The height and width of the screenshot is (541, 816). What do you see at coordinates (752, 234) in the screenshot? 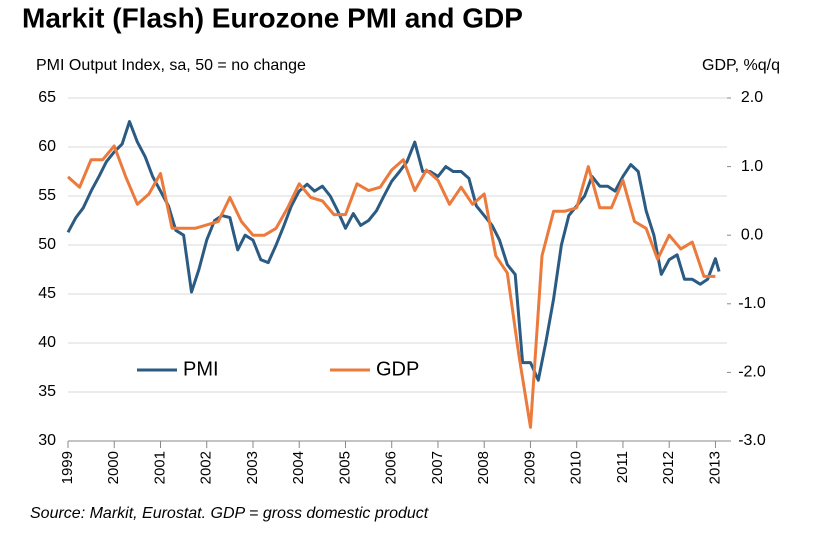
I see `y2-tick-label: 0.0` at bounding box center [752, 234].